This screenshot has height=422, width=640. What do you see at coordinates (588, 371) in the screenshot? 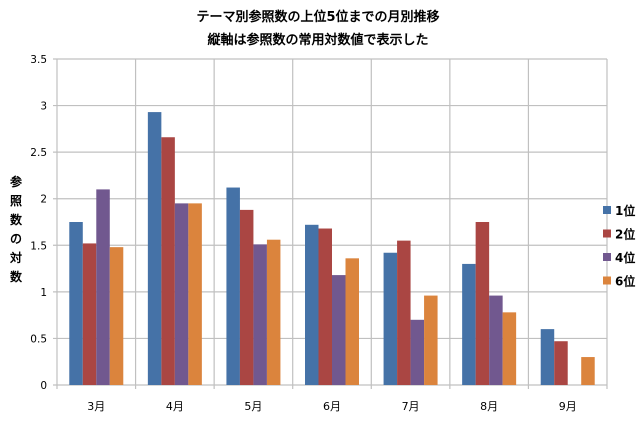
I see `bar-6位-9月` at bounding box center [588, 371].